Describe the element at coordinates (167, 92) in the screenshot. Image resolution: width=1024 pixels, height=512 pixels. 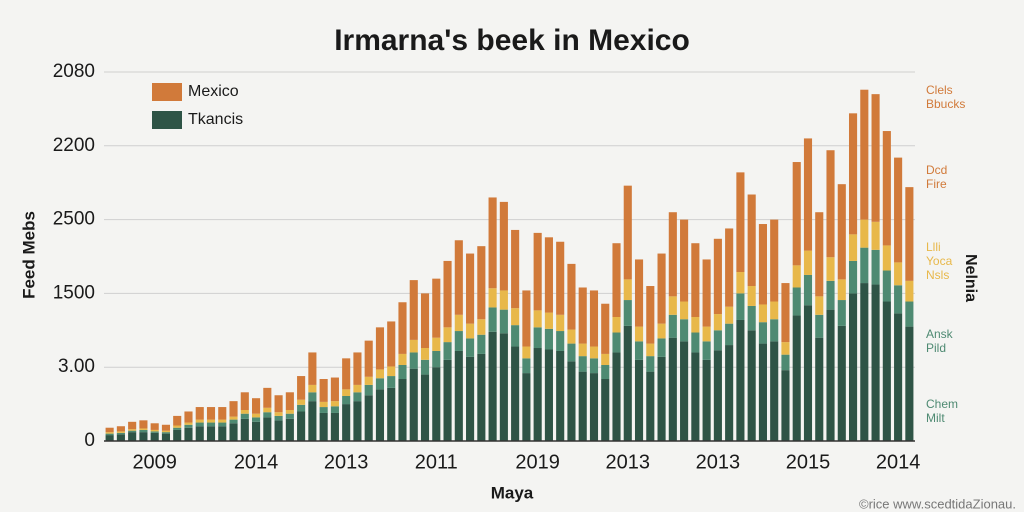
I see `legend-swatch` at that location.